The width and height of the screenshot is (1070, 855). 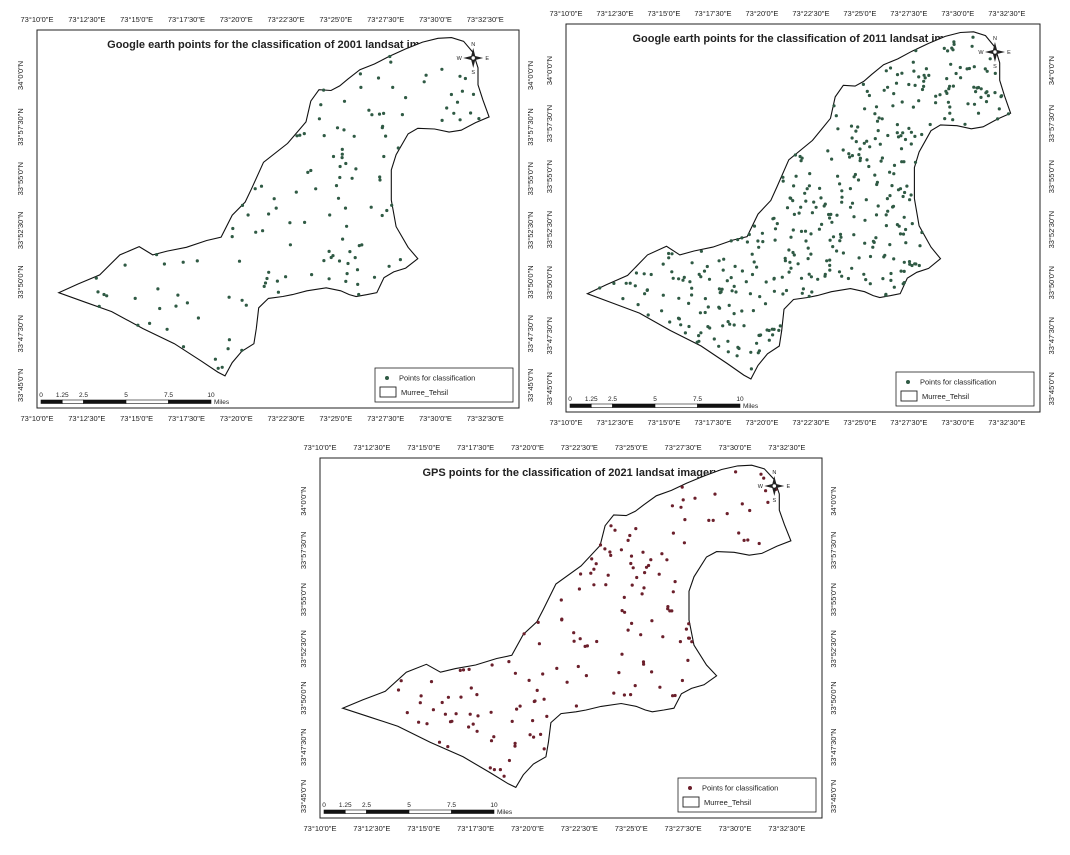 I want to click on compass-s-label: S, so click(x=995, y=67).